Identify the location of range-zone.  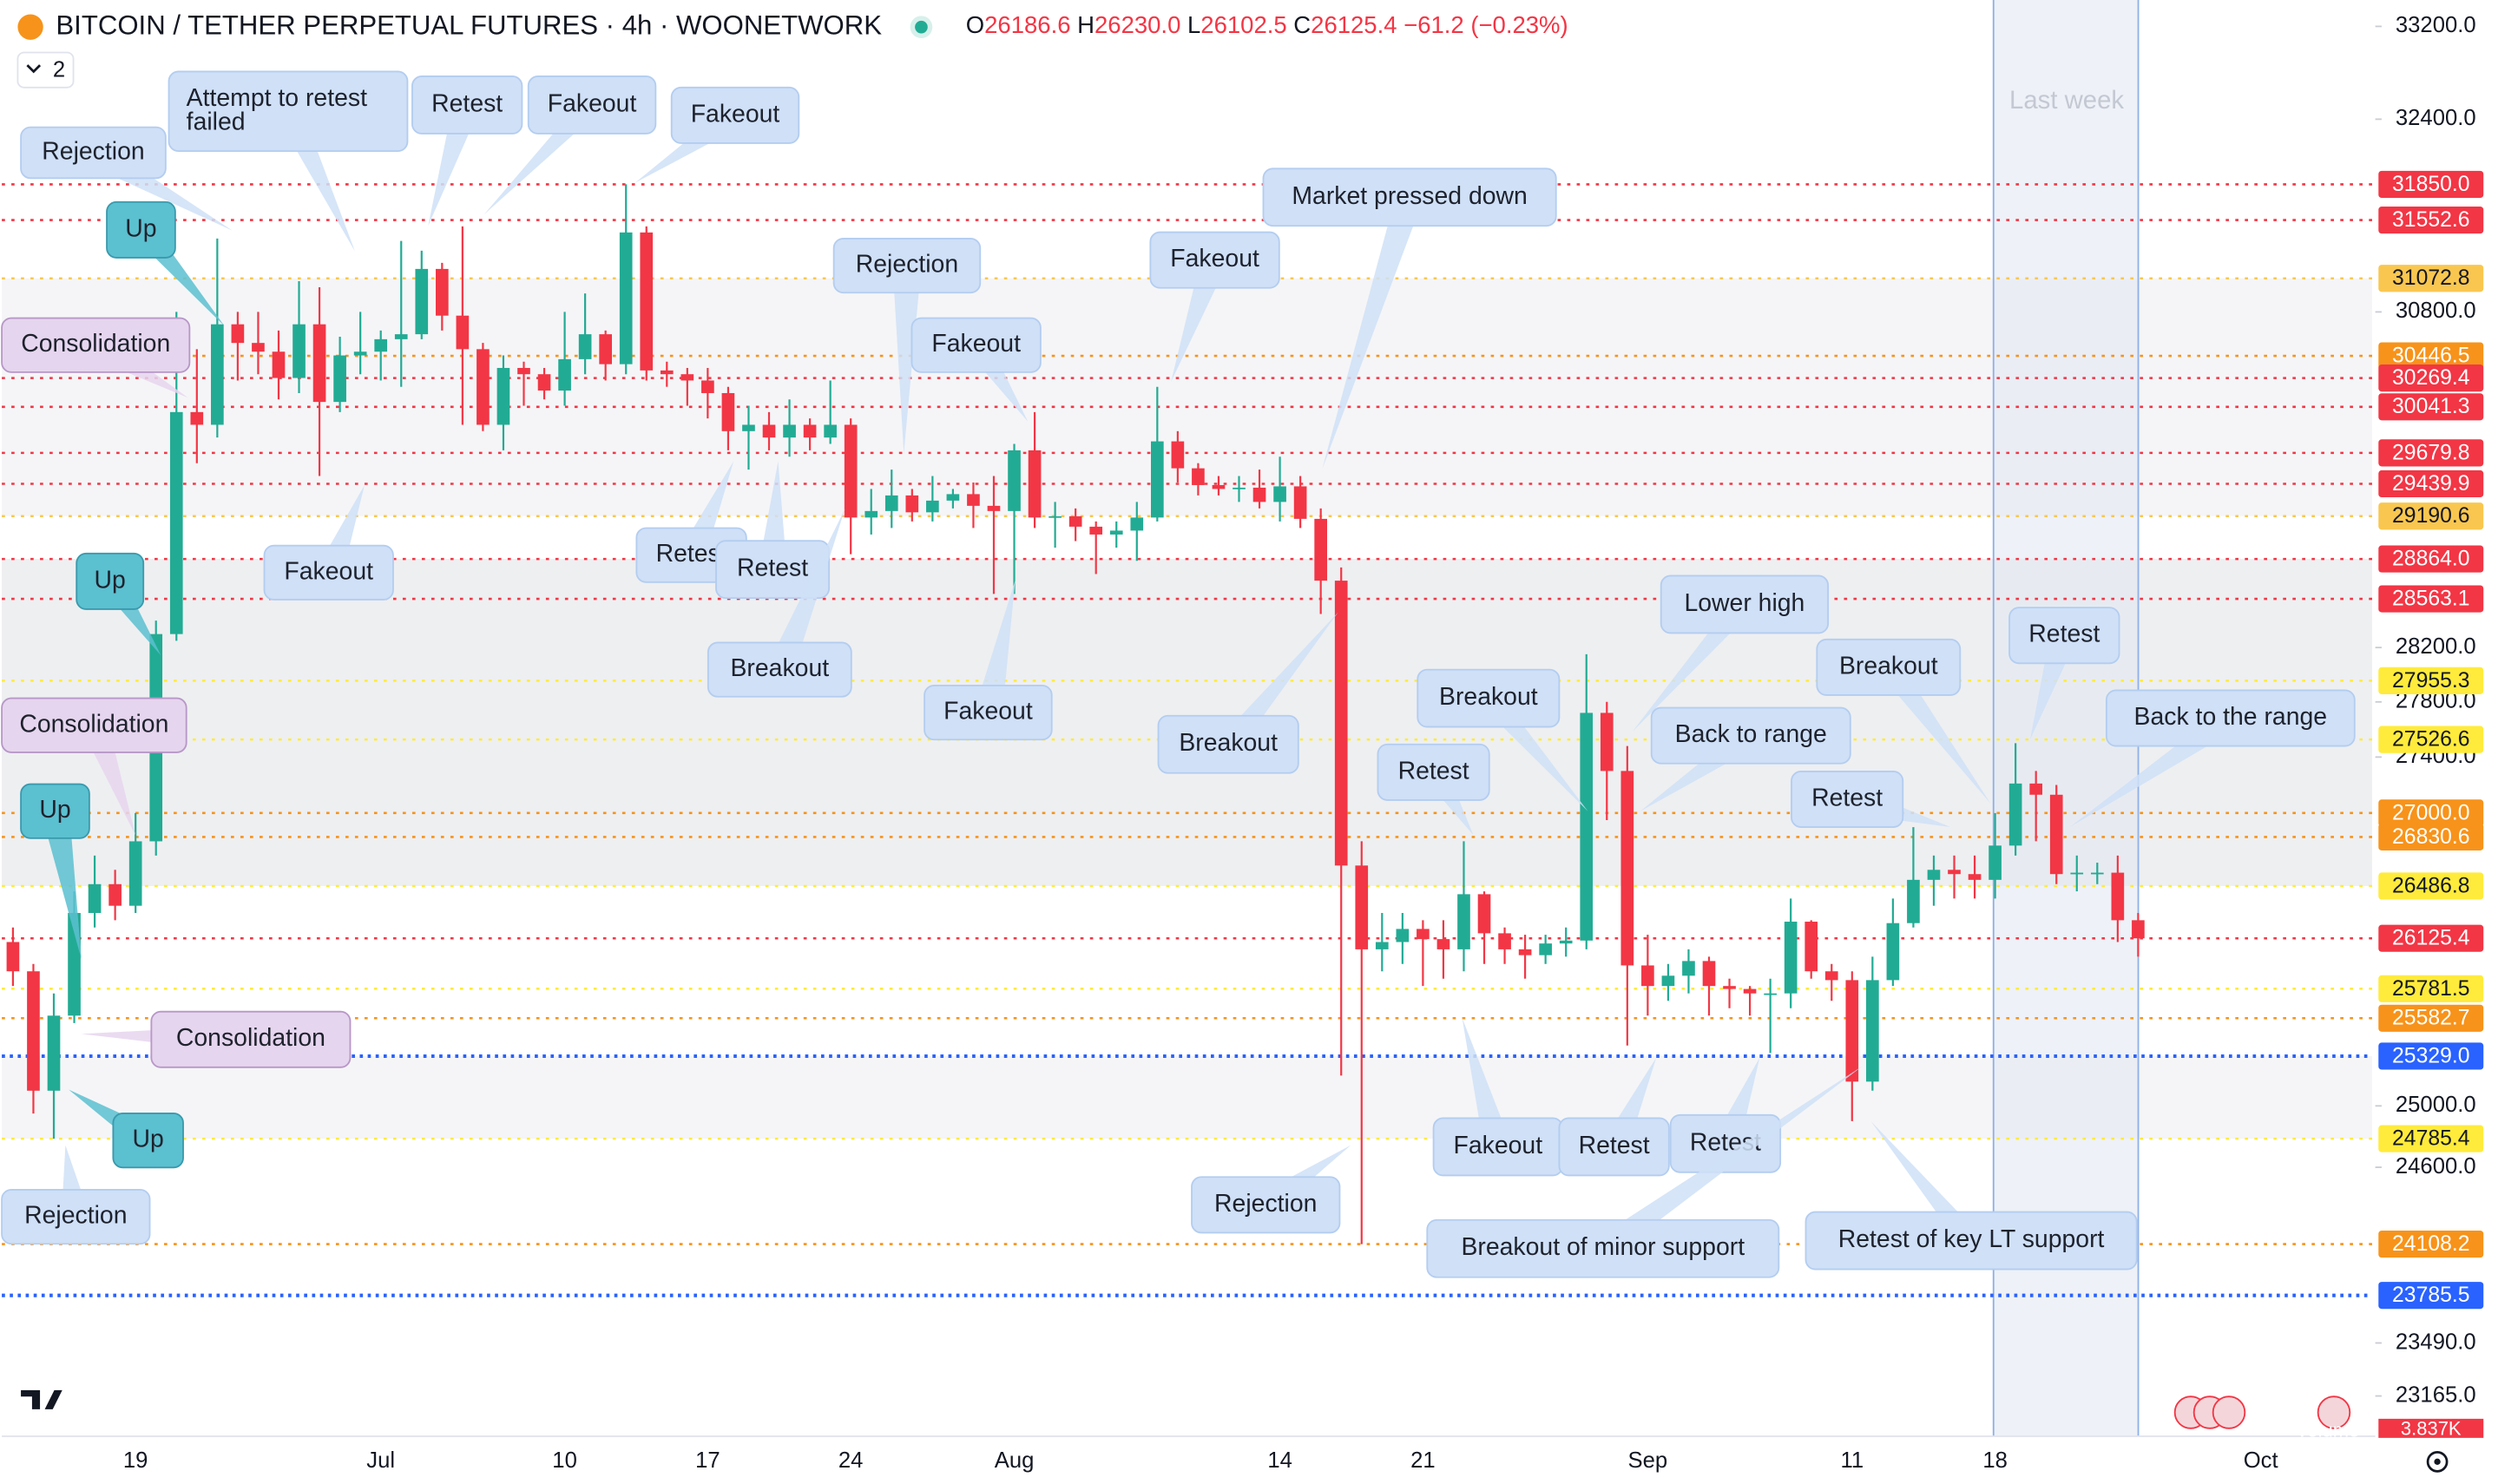
(1187, 1097).